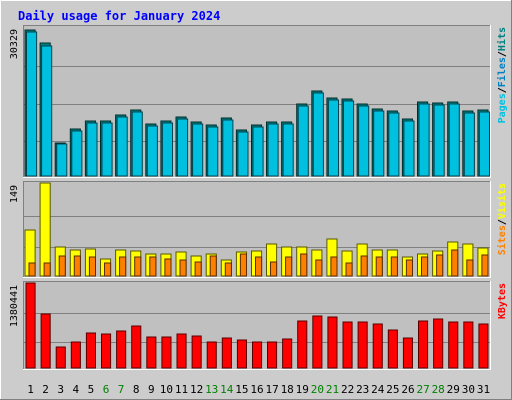 Image resolution: width=512 pixels, height=400 pixels. I want to click on x-tick-day-9: 9, so click(151, 389).